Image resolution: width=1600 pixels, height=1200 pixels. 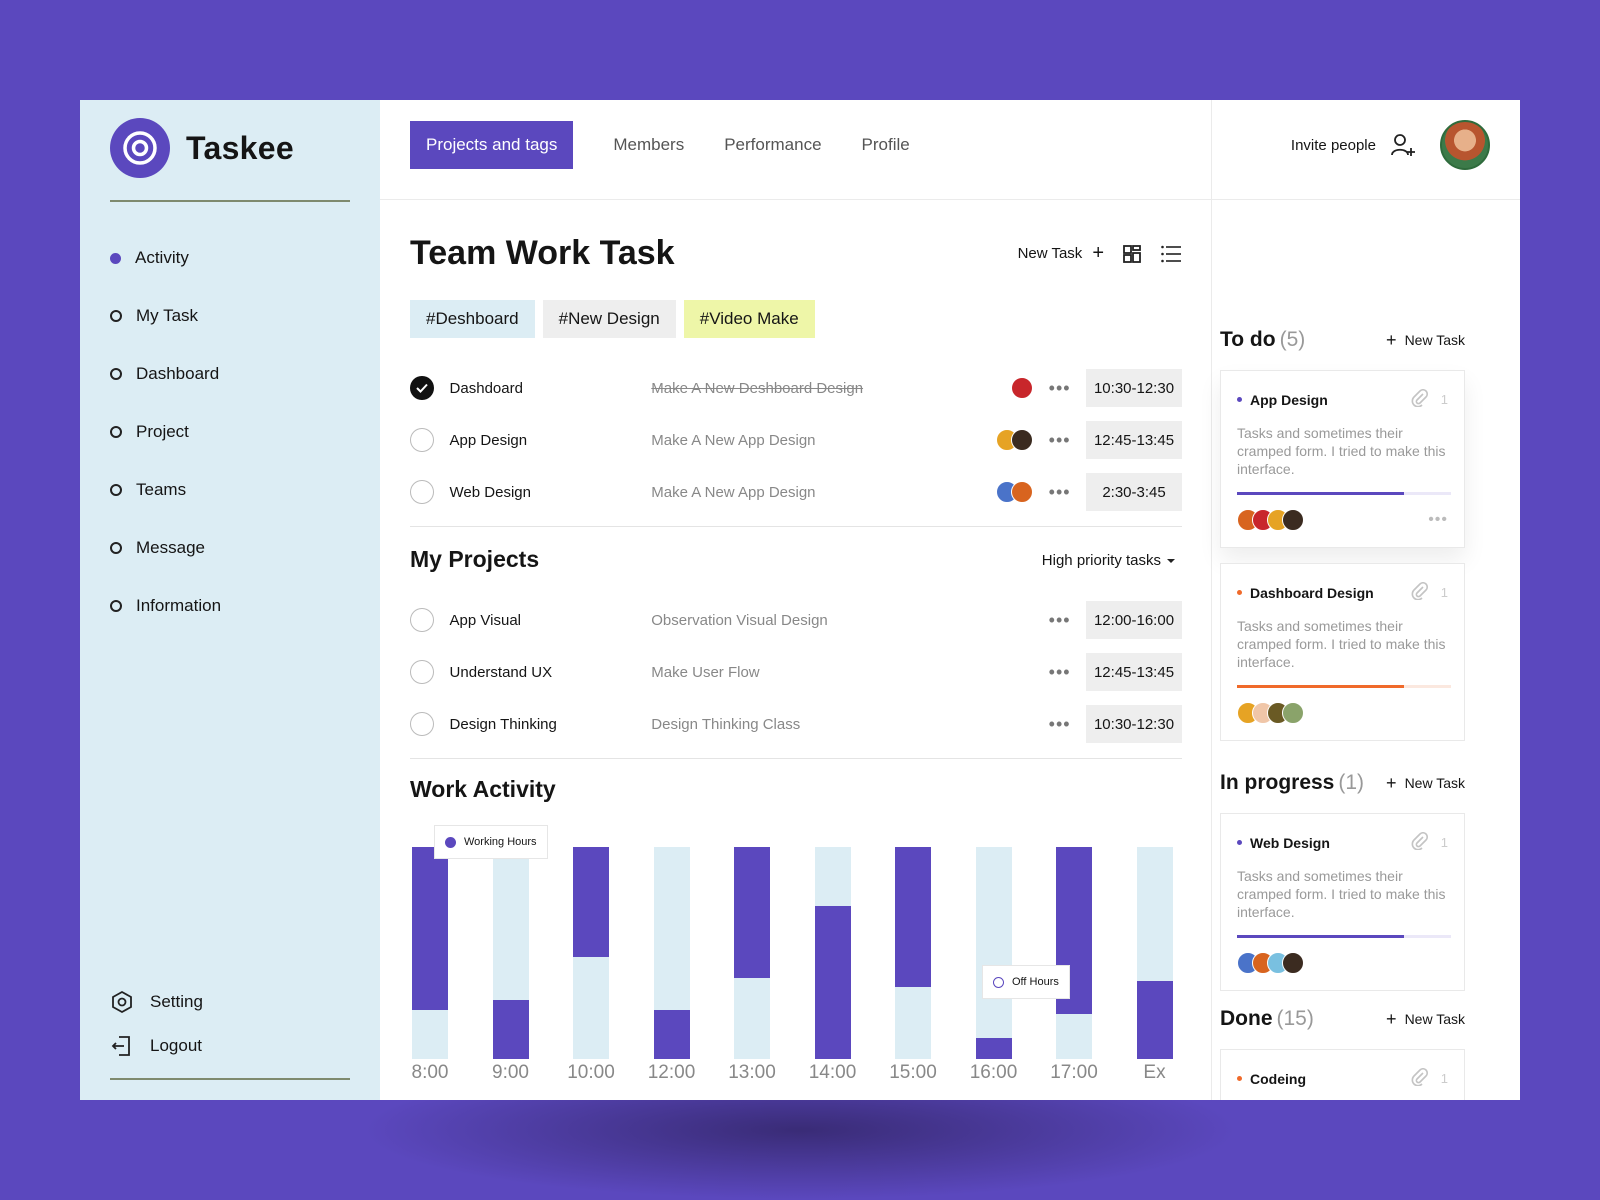 I want to click on tab-projects-and-tags: Projects and tags, so click(x=492, y=145).